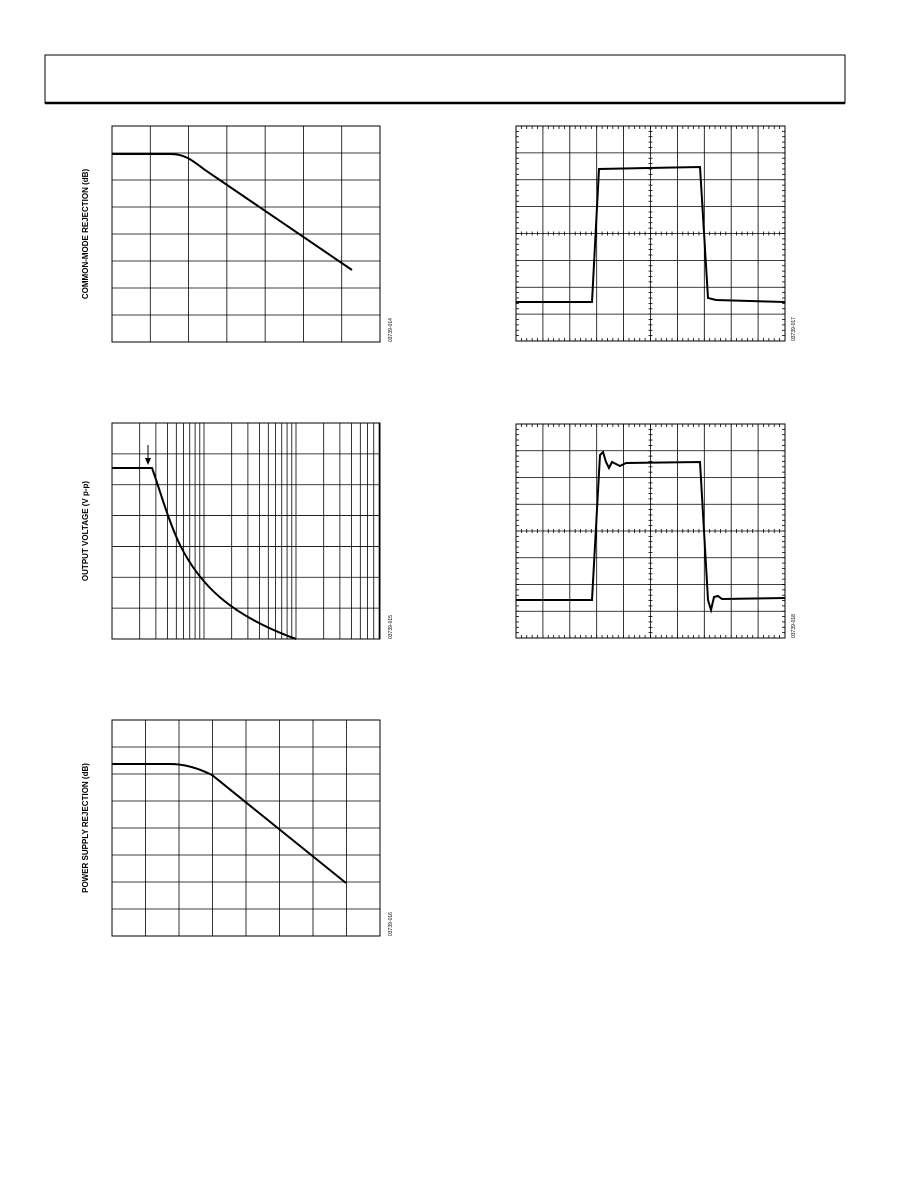 The height and width of the screenshot is (1188, 918). Describe the element at coordinates (391, 627) in the screenshot. I see `figure-code: 03739-015` at that location.